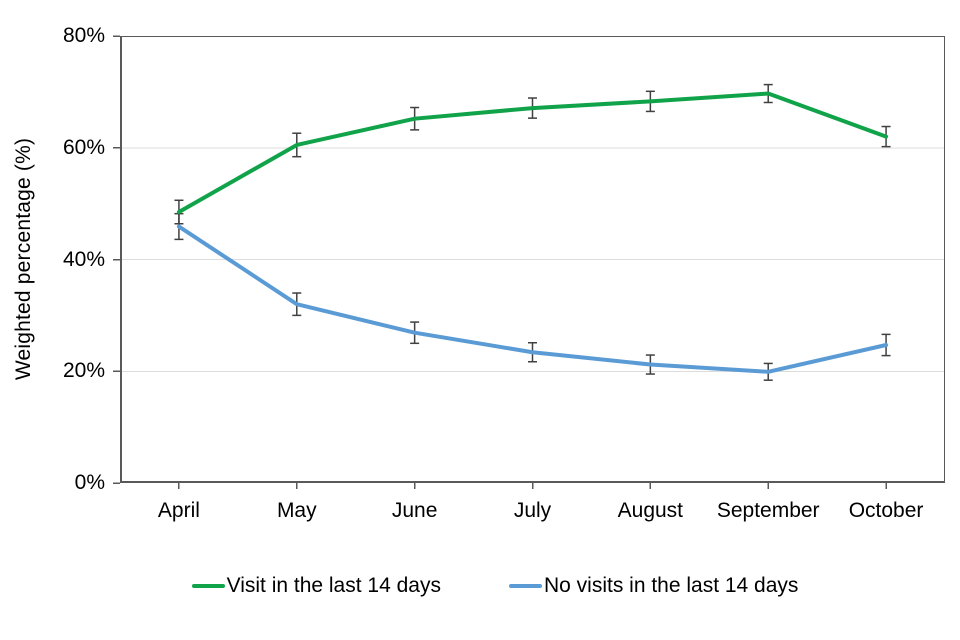  I want to click on legend-label: No visits in the last 14 days, so click(671, 585).